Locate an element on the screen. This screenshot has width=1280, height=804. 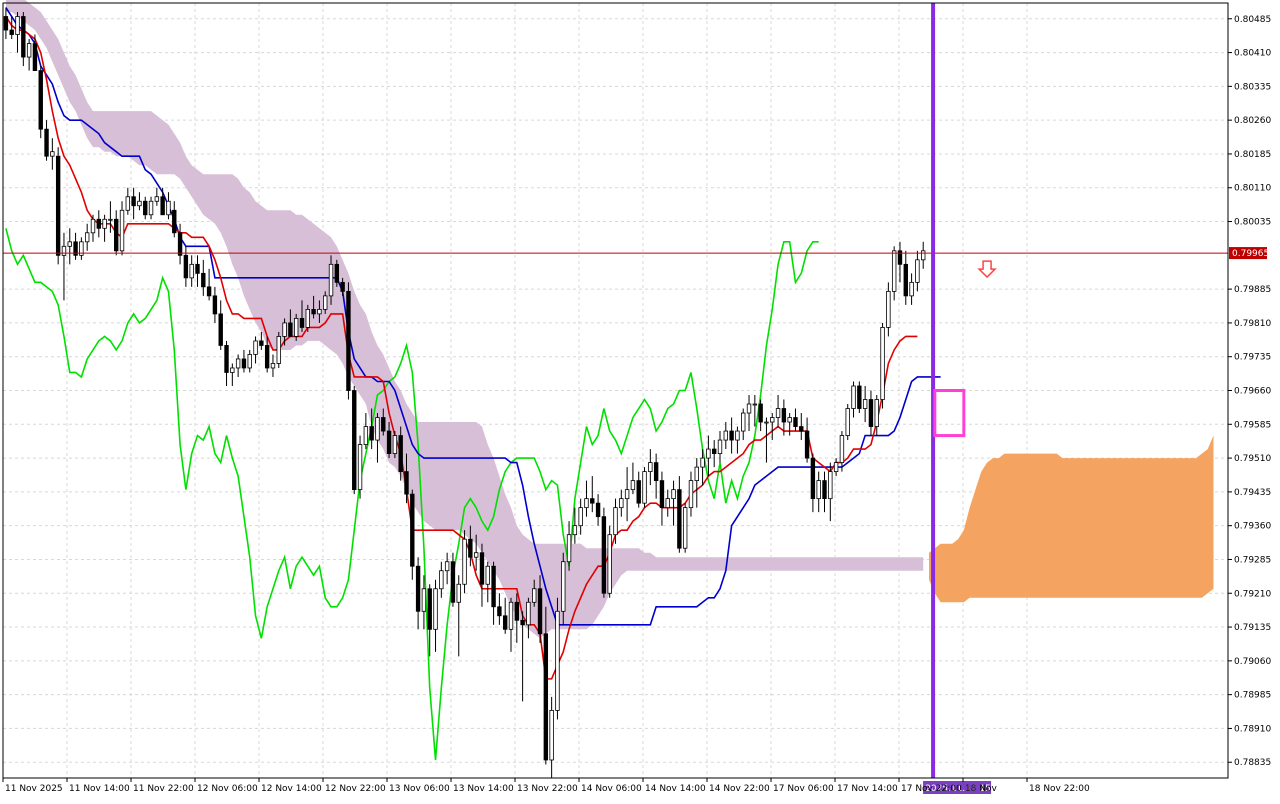
x-tick-label: 13 Nov 22:00 is located at coordinates (547, 789).